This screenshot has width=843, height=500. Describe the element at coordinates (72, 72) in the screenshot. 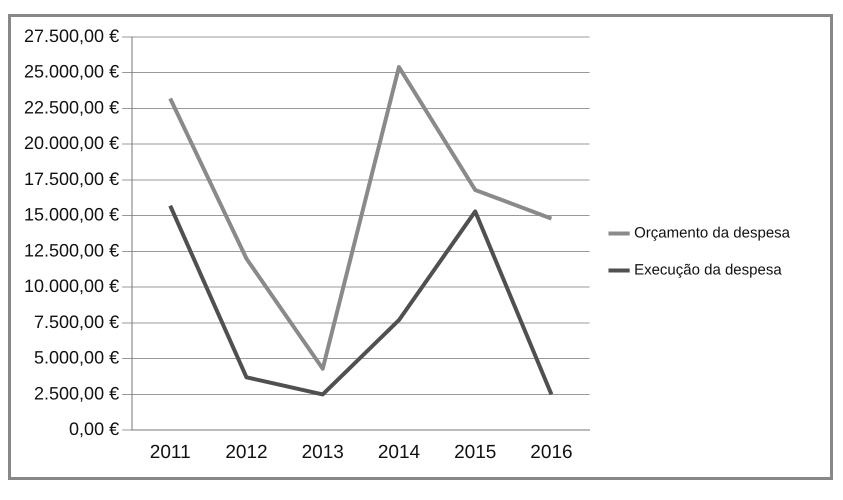

I see `y-tick-label: 25.000,00 €` at that location.